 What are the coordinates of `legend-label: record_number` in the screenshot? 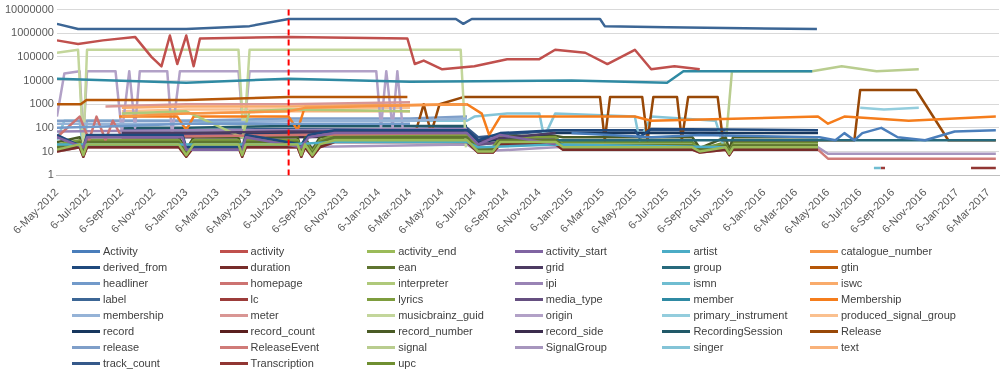 It's located at (435, 331).